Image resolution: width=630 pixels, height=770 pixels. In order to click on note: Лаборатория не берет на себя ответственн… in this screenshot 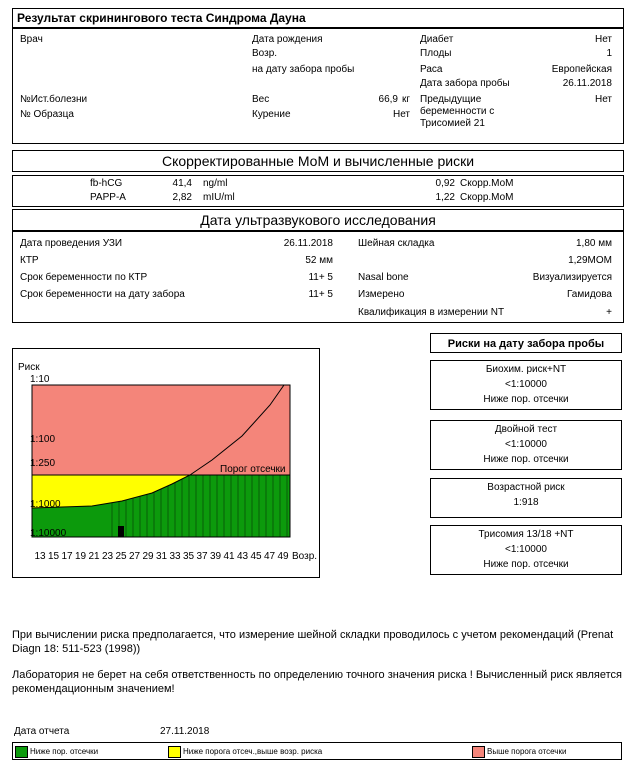, I will do `click(317, 682)`.